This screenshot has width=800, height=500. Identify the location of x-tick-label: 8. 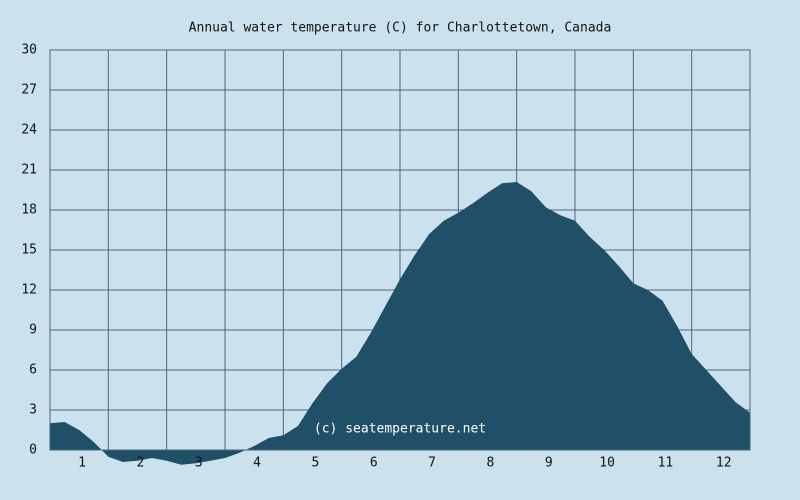
(491, 463).